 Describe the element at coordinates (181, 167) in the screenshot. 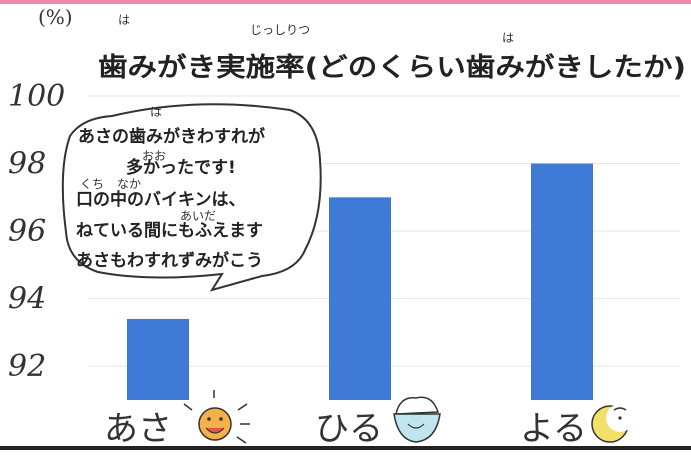

I see `bubble-line-2: 多かったです!` at that location.